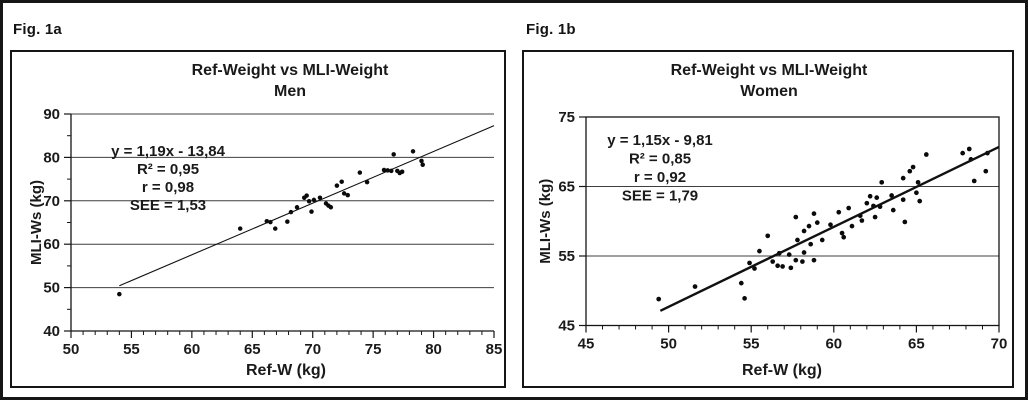 This screenshot has width=1028, height=400. Describe the element at coordinates (51, 201) in the screenshot. I see `y-tick-label: 70` at that location.